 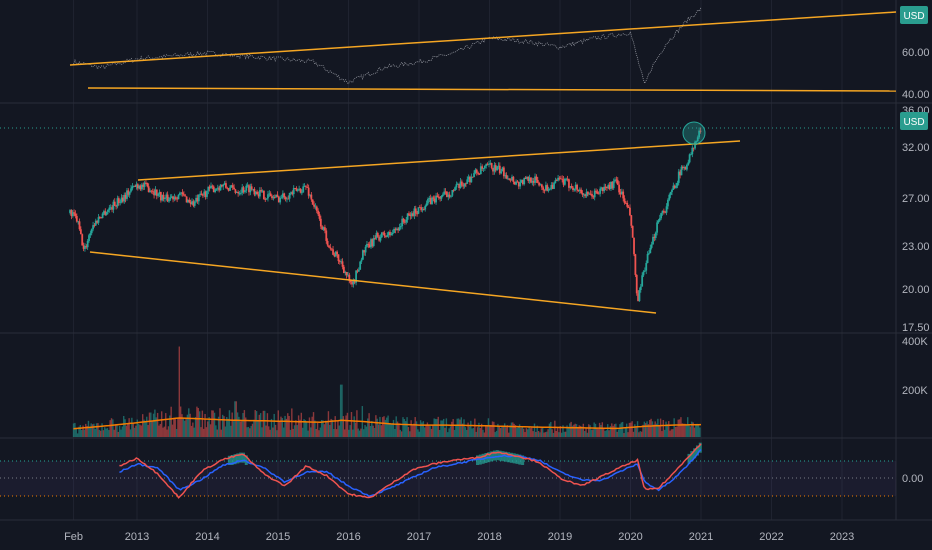 I want to click on time-label-2014: 2014, so click(x=207, y=537).